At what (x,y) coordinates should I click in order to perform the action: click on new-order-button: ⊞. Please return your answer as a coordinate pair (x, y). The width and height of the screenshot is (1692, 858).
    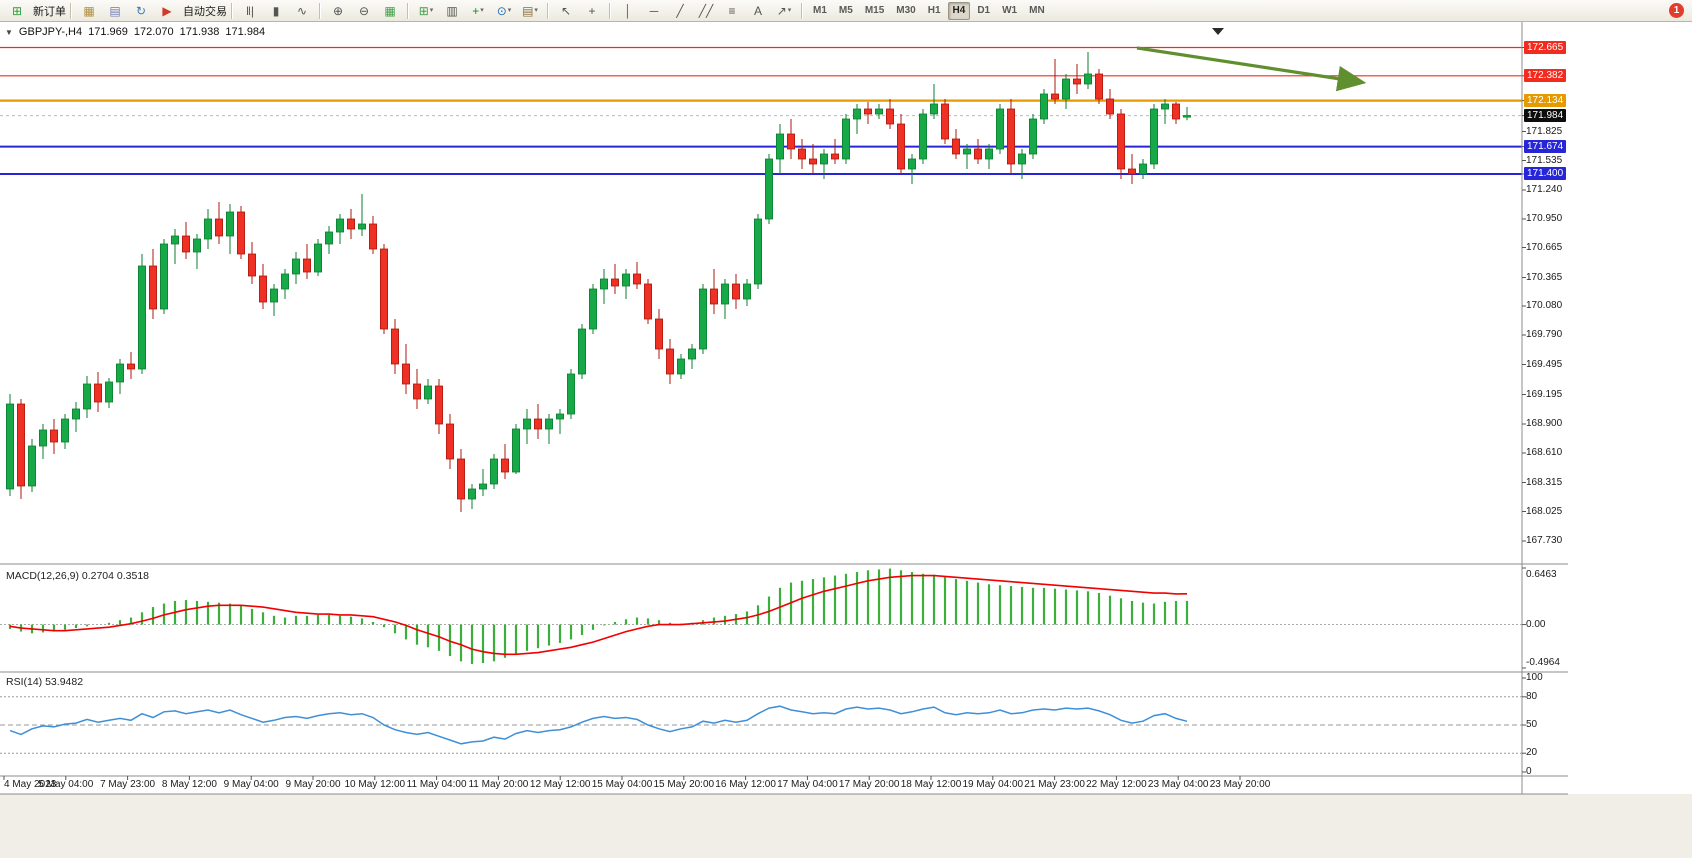
    Looking at the image, I should click on (17, 11).